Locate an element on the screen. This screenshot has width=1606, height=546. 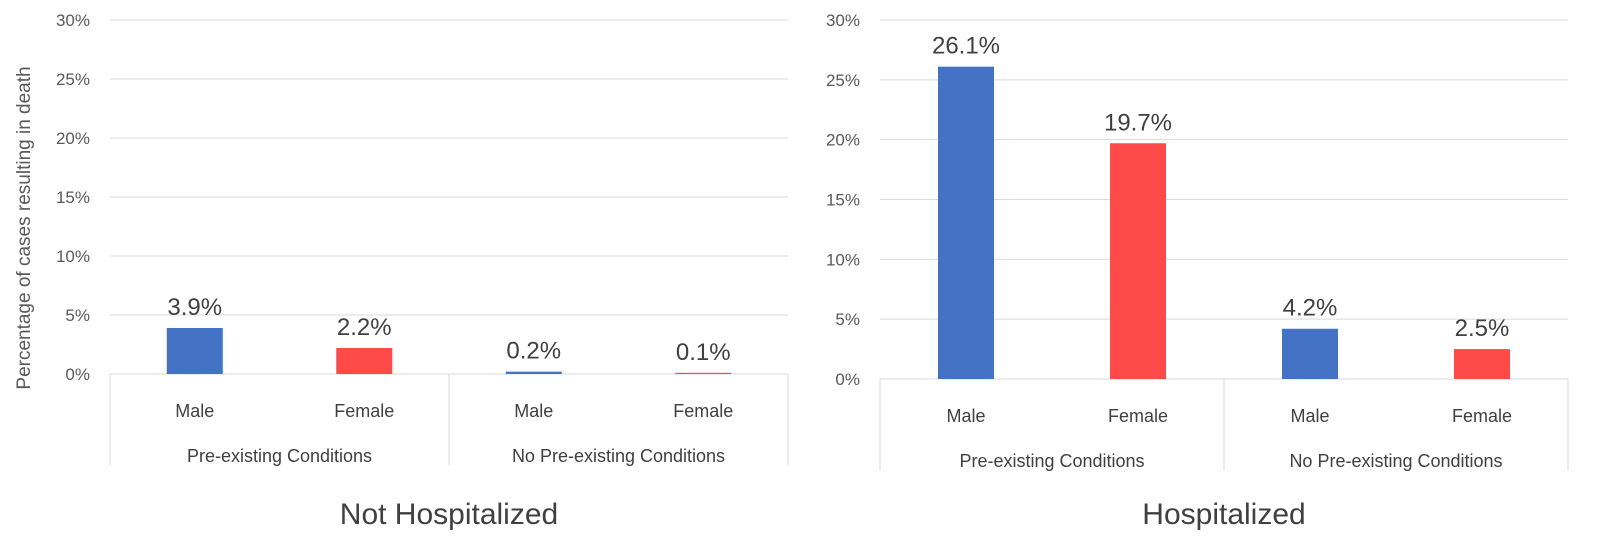
chart-title: Hospitalized is located at coordinates (1223, 514).